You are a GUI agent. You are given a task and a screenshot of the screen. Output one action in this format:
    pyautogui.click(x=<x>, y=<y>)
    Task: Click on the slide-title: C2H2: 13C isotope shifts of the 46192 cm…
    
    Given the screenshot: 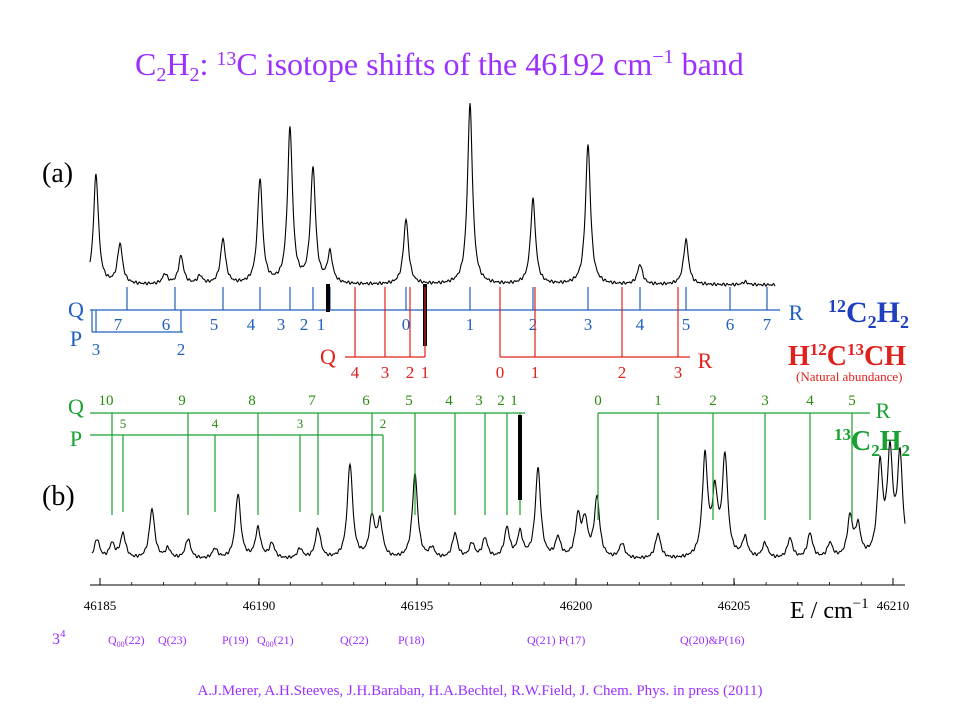 What is the action you would take?
    pyautogui.click(x=439, y=66)
    